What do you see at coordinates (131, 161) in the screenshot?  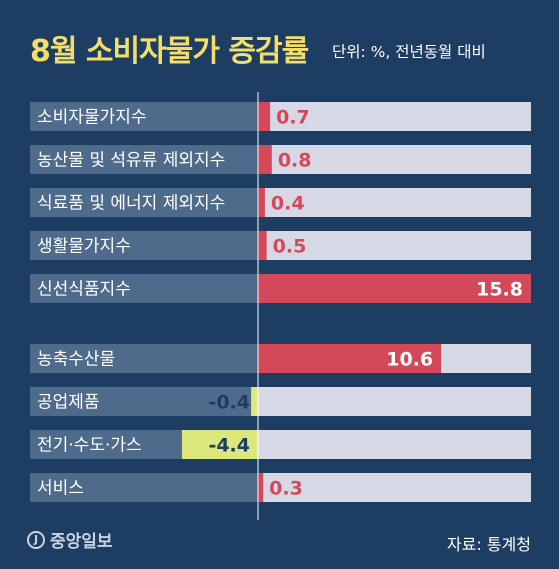 I see `category-label: 농산물 및 석유류 제외지수` at bounding box center [131, 161].